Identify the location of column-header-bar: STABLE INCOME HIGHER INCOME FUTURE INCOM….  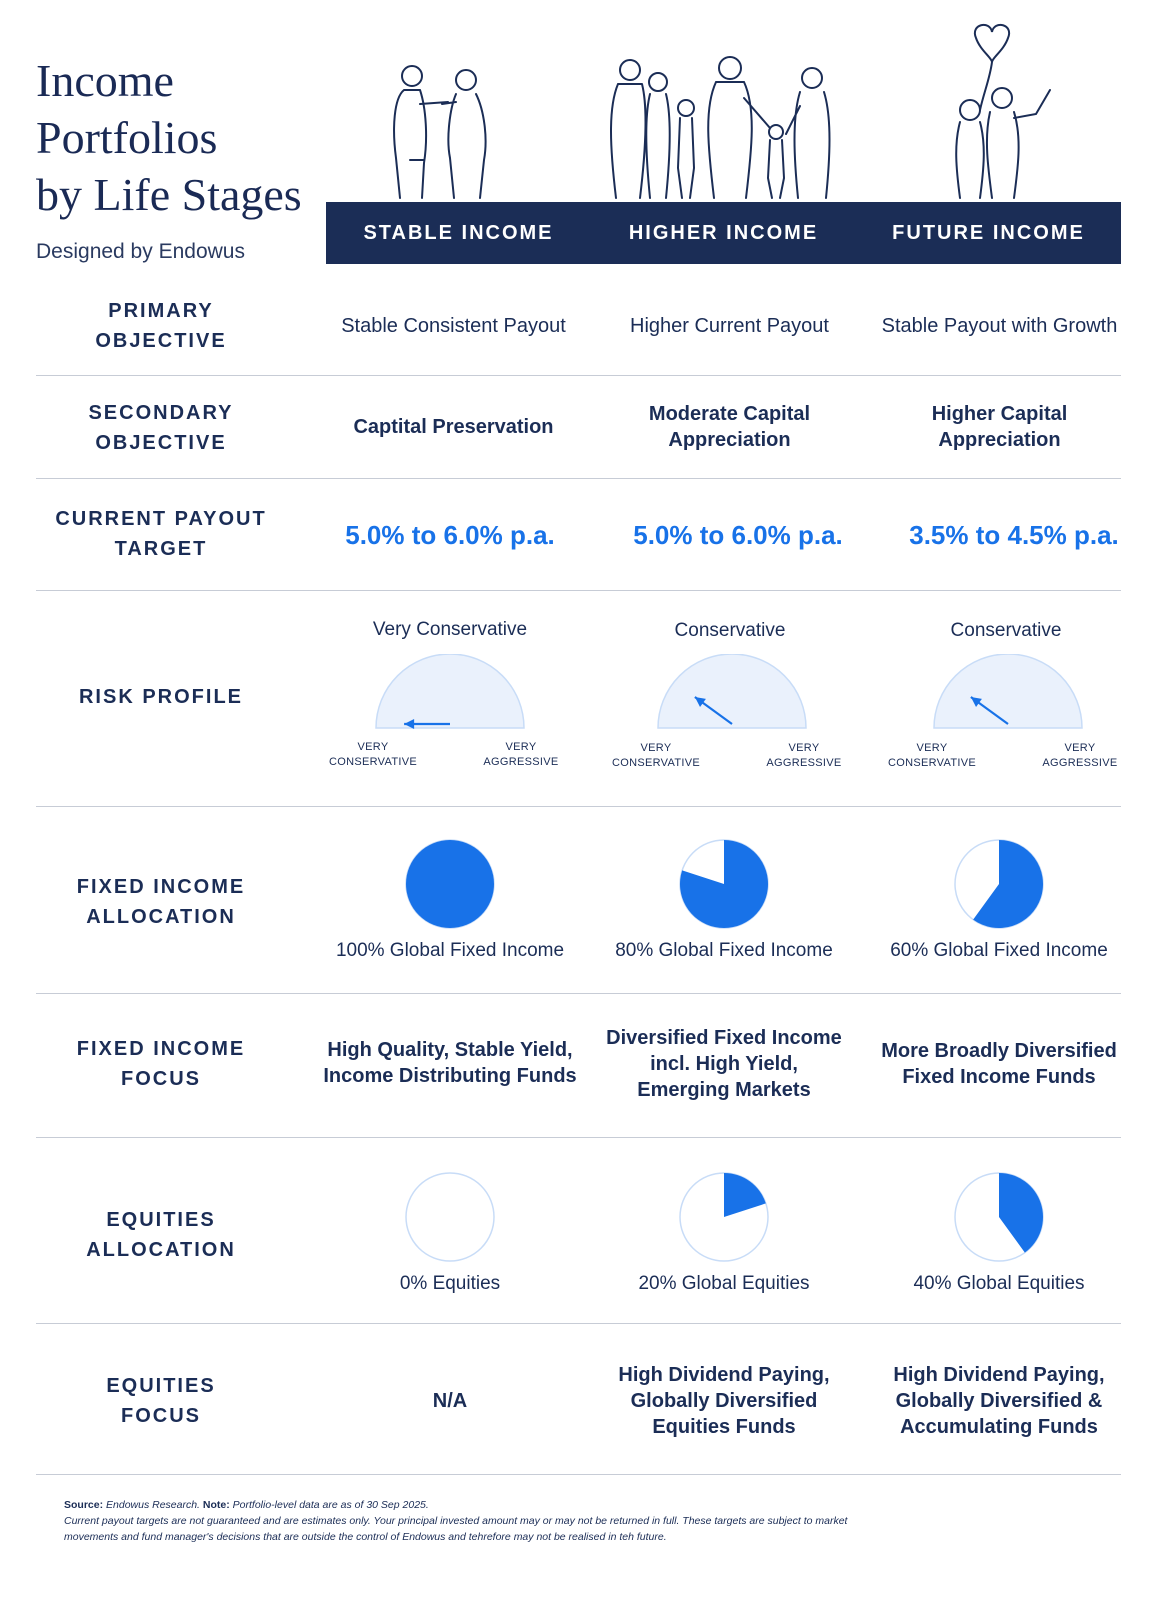
(723, 233).